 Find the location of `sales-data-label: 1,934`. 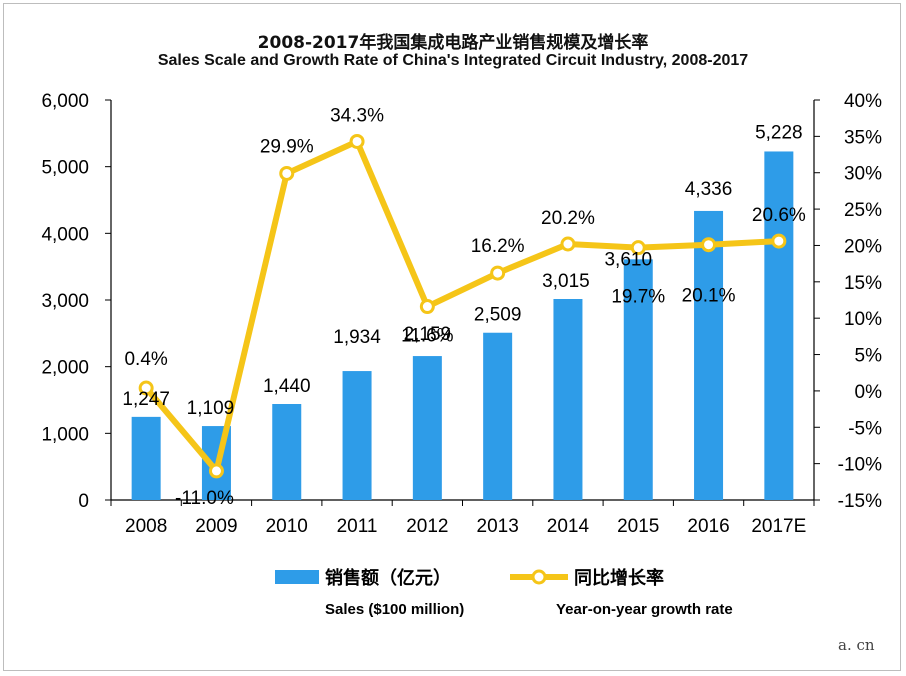

sales-data-label: 1,934 is located at coordinates (357, 337).